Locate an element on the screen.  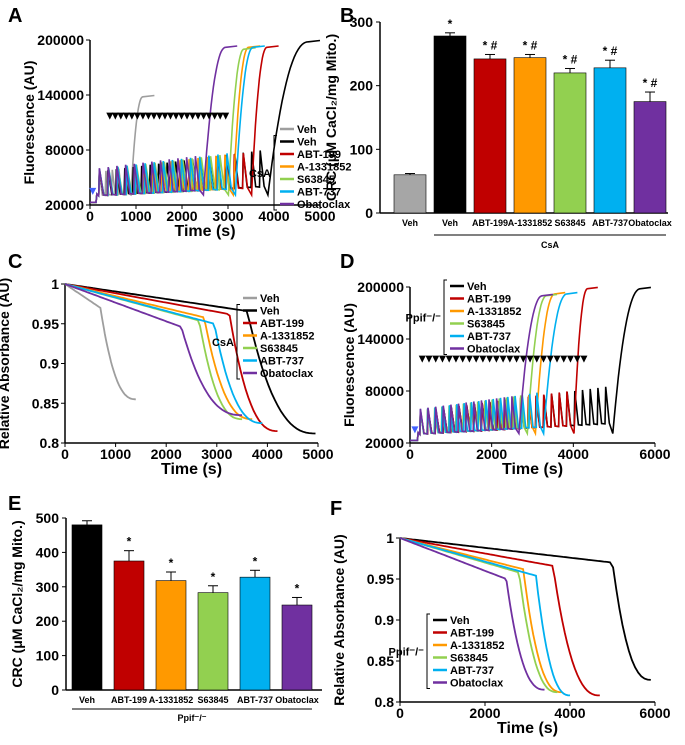
category-label: S63845 is located at coordinates (212, 700).